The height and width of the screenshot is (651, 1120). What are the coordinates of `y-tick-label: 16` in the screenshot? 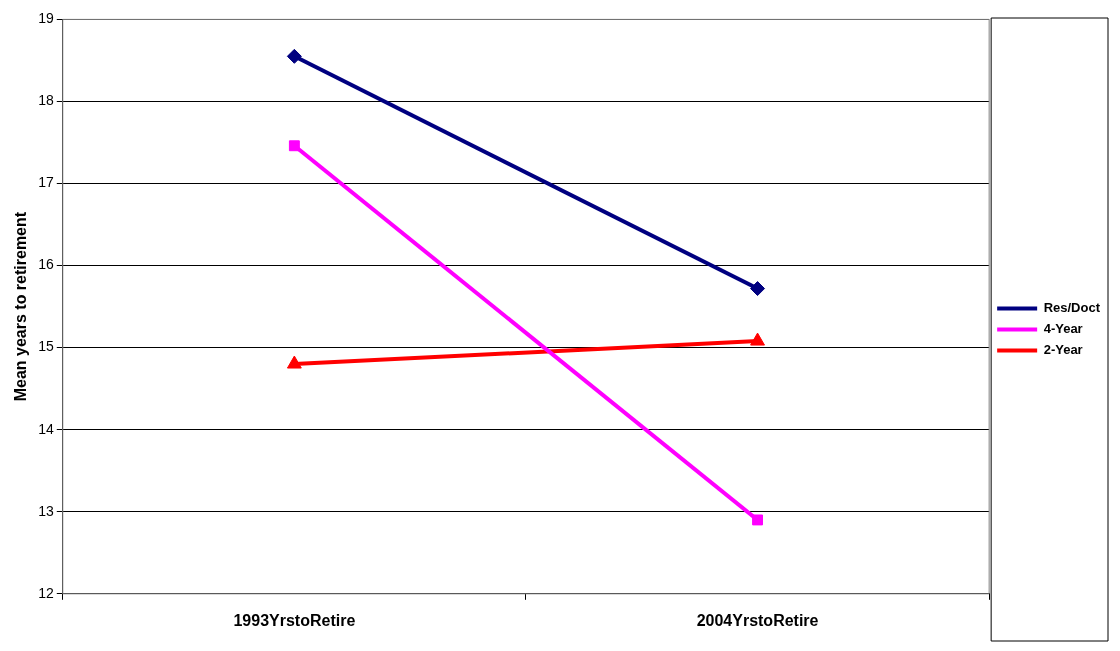 It's located at (46, 264).